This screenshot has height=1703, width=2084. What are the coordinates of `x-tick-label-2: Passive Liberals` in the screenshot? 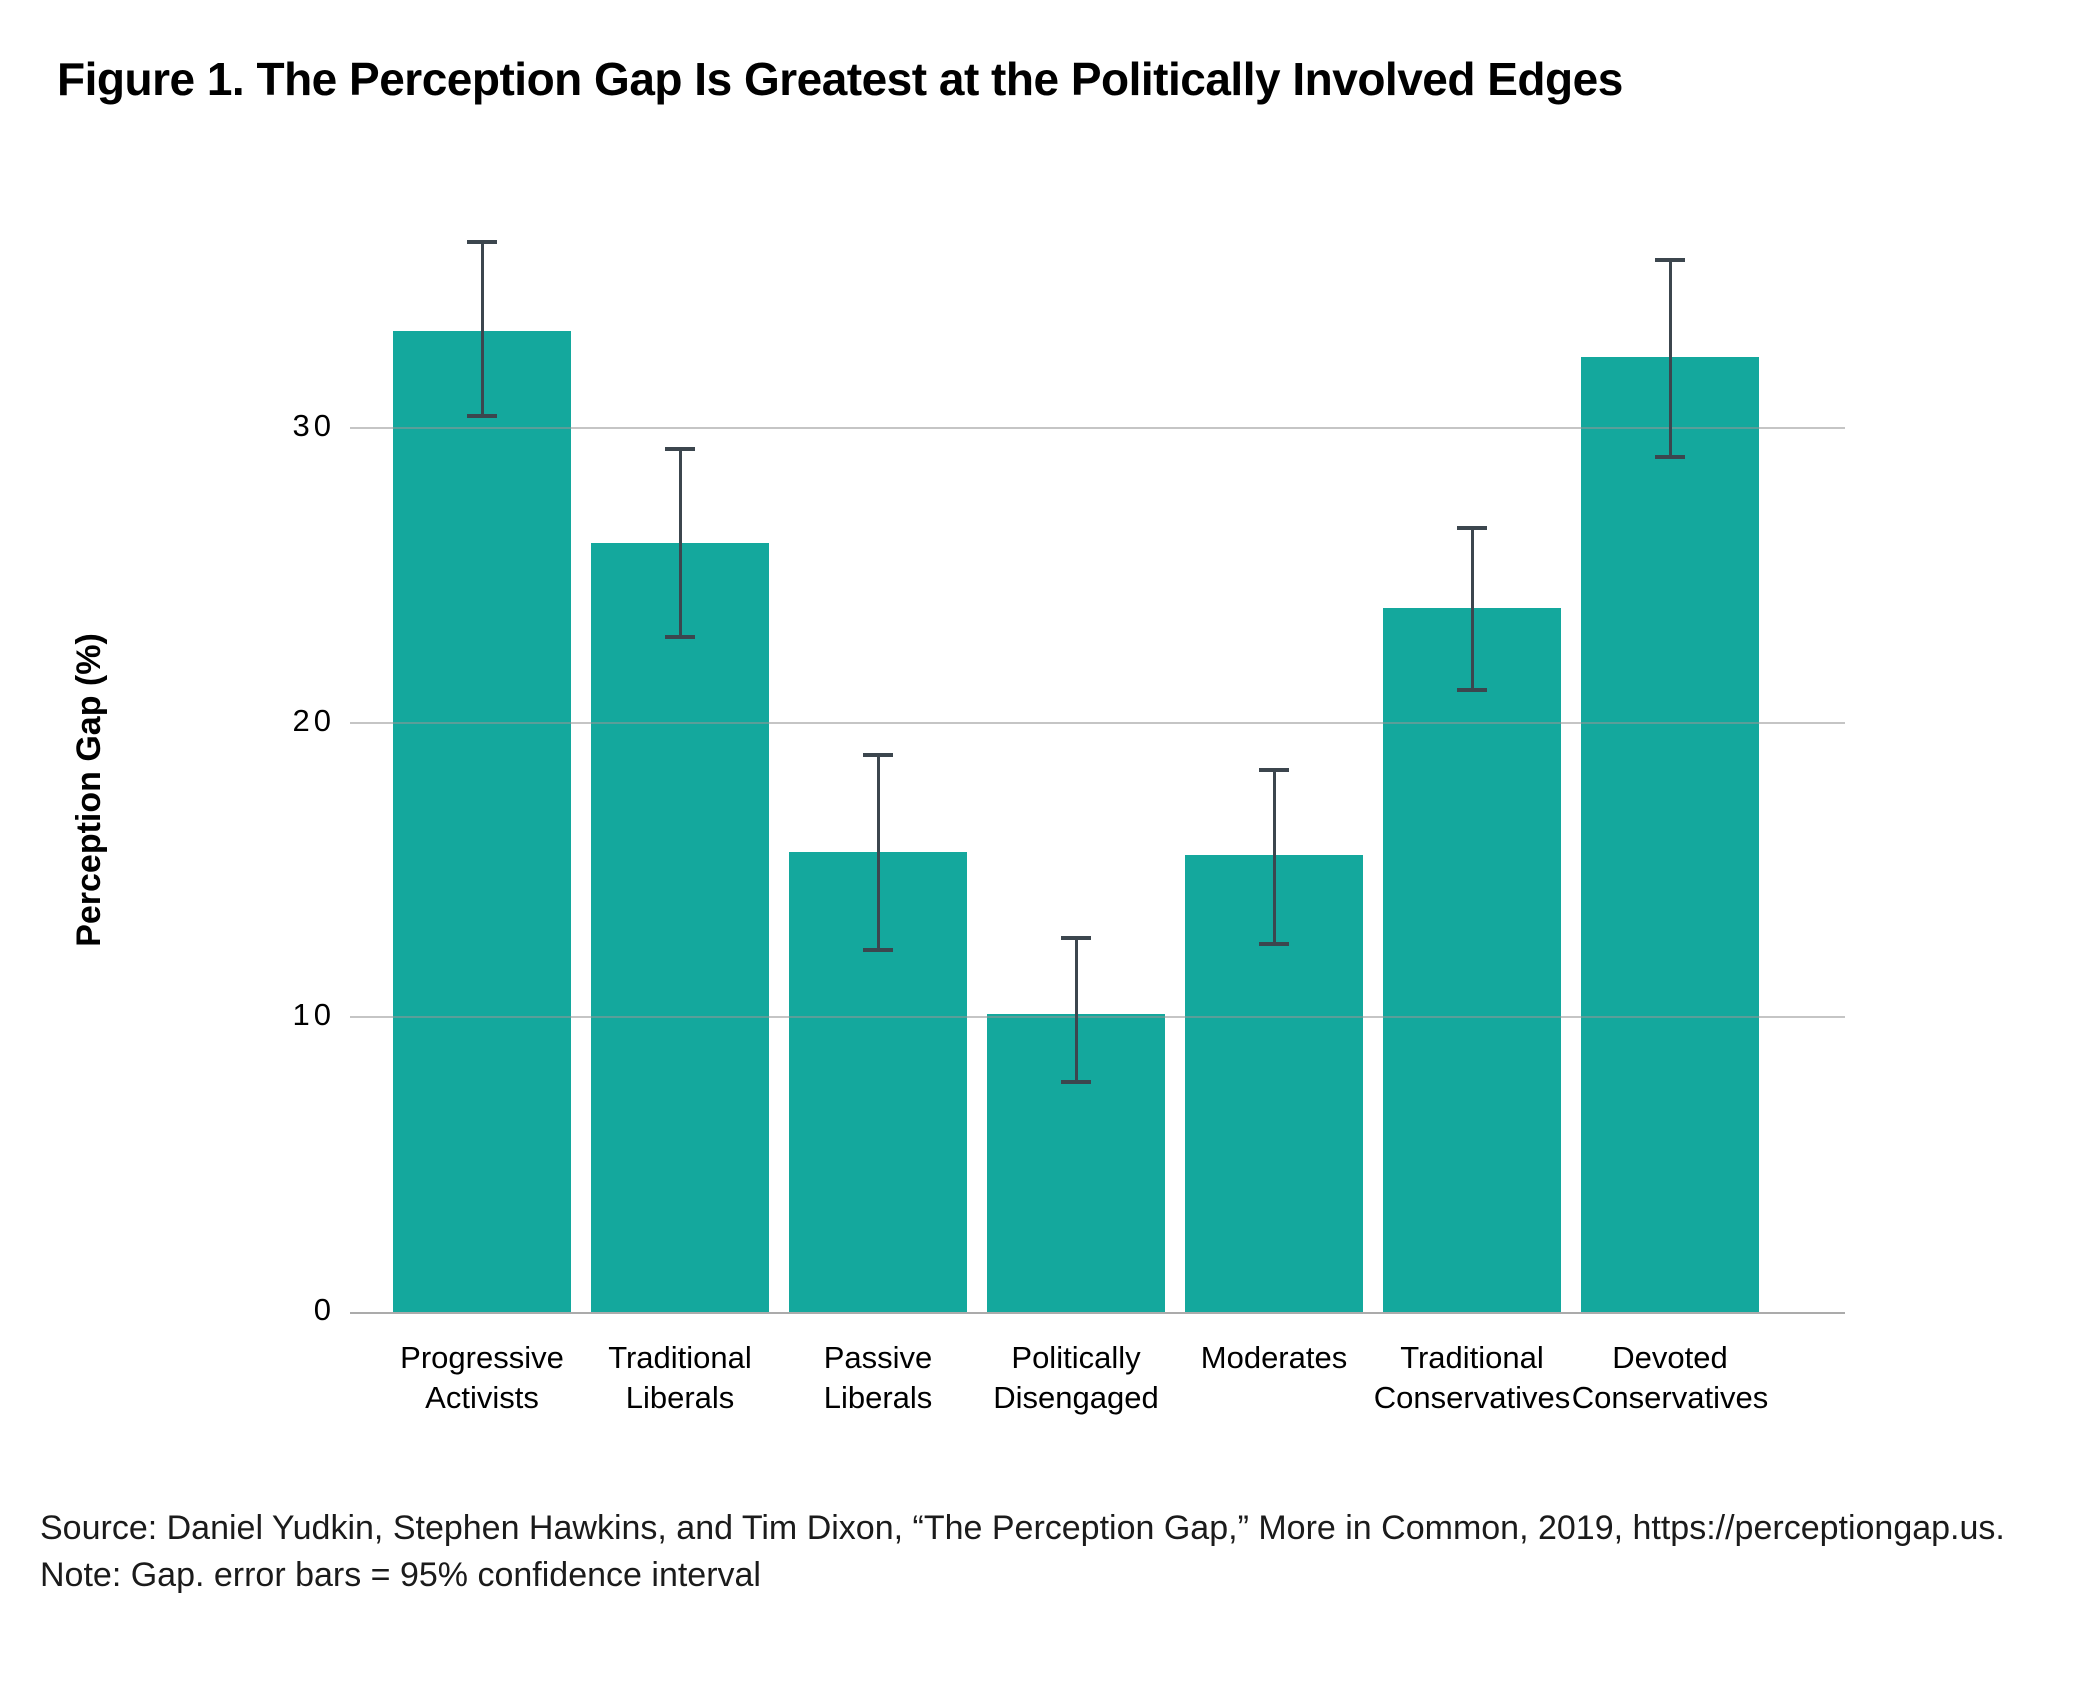 It's located at (878, 1378).